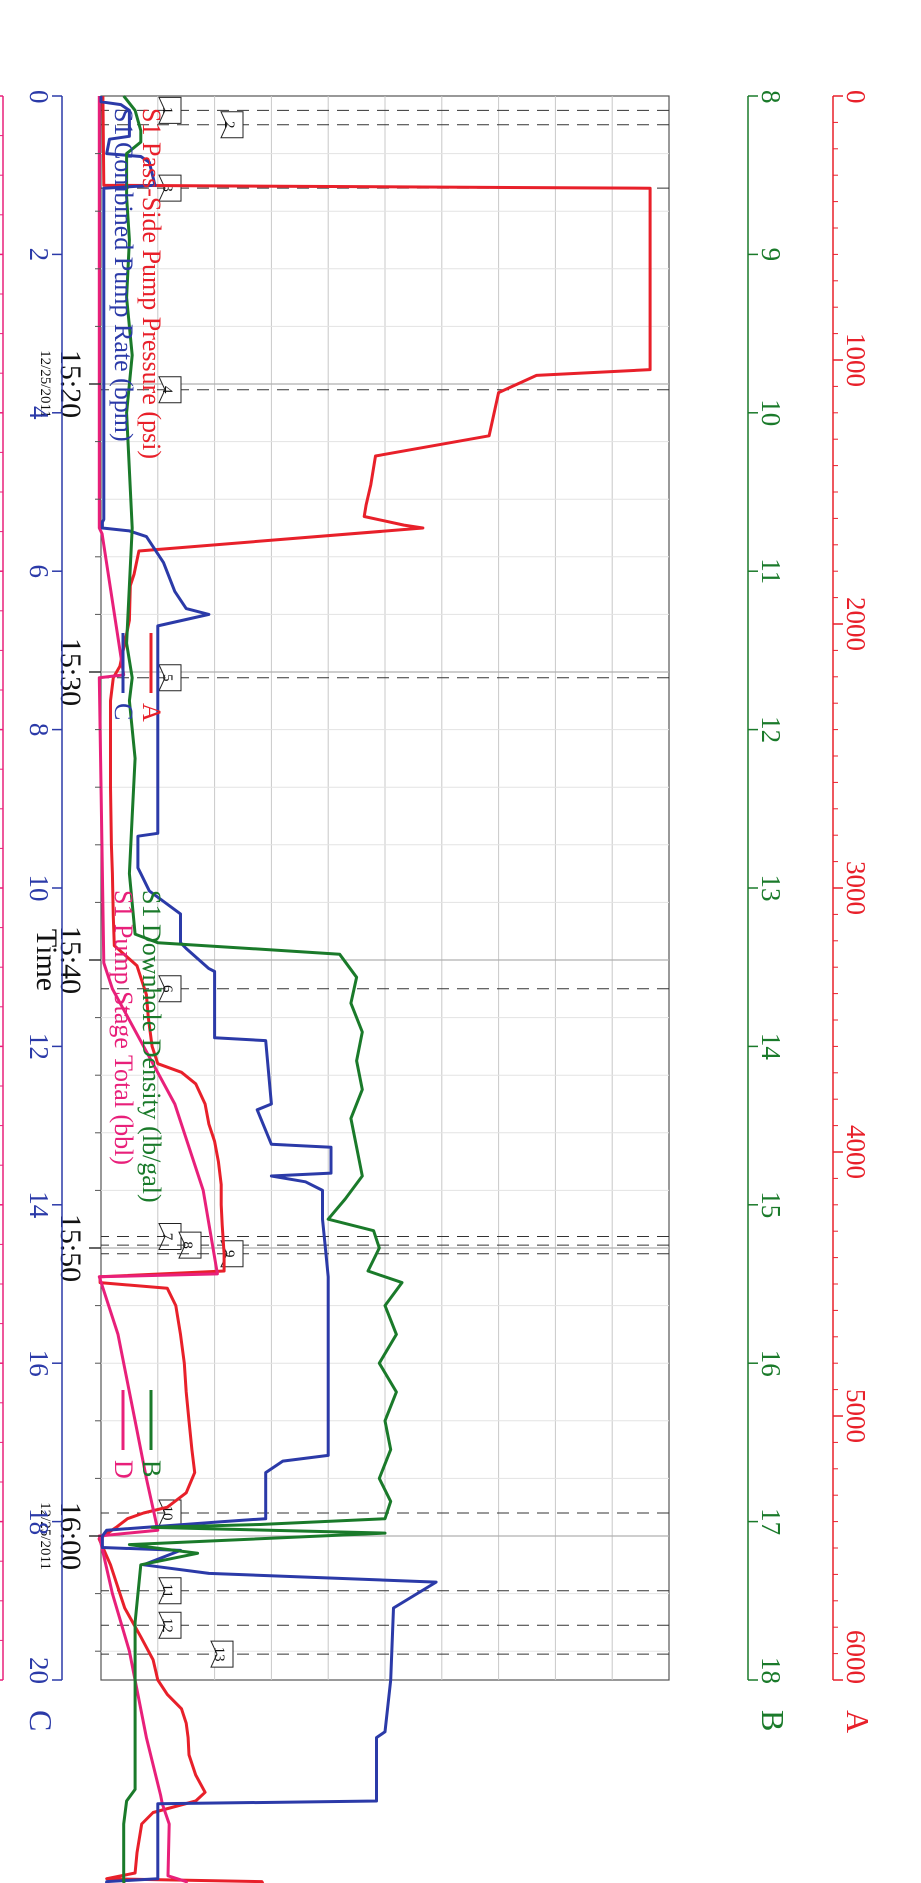  Describe the element at coordinates (123, 1184) in the screenshot. I see `legend-item: S1 Pump Stage Total (bbl) D` at that location.